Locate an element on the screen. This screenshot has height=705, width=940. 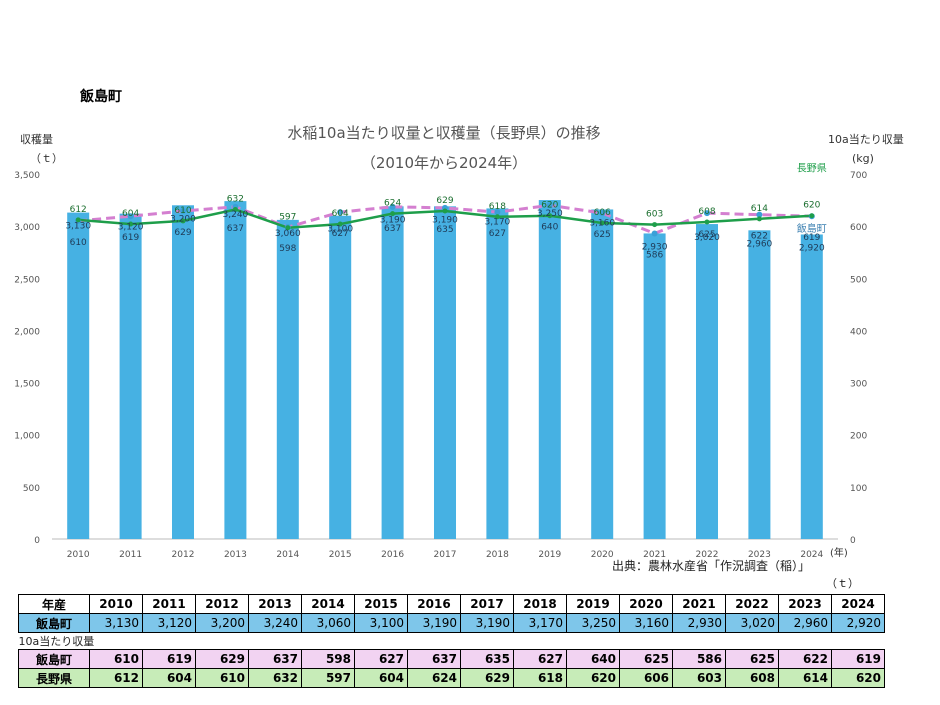
table-harvest-cell: 3,190 is located at coordinates (487, 623).